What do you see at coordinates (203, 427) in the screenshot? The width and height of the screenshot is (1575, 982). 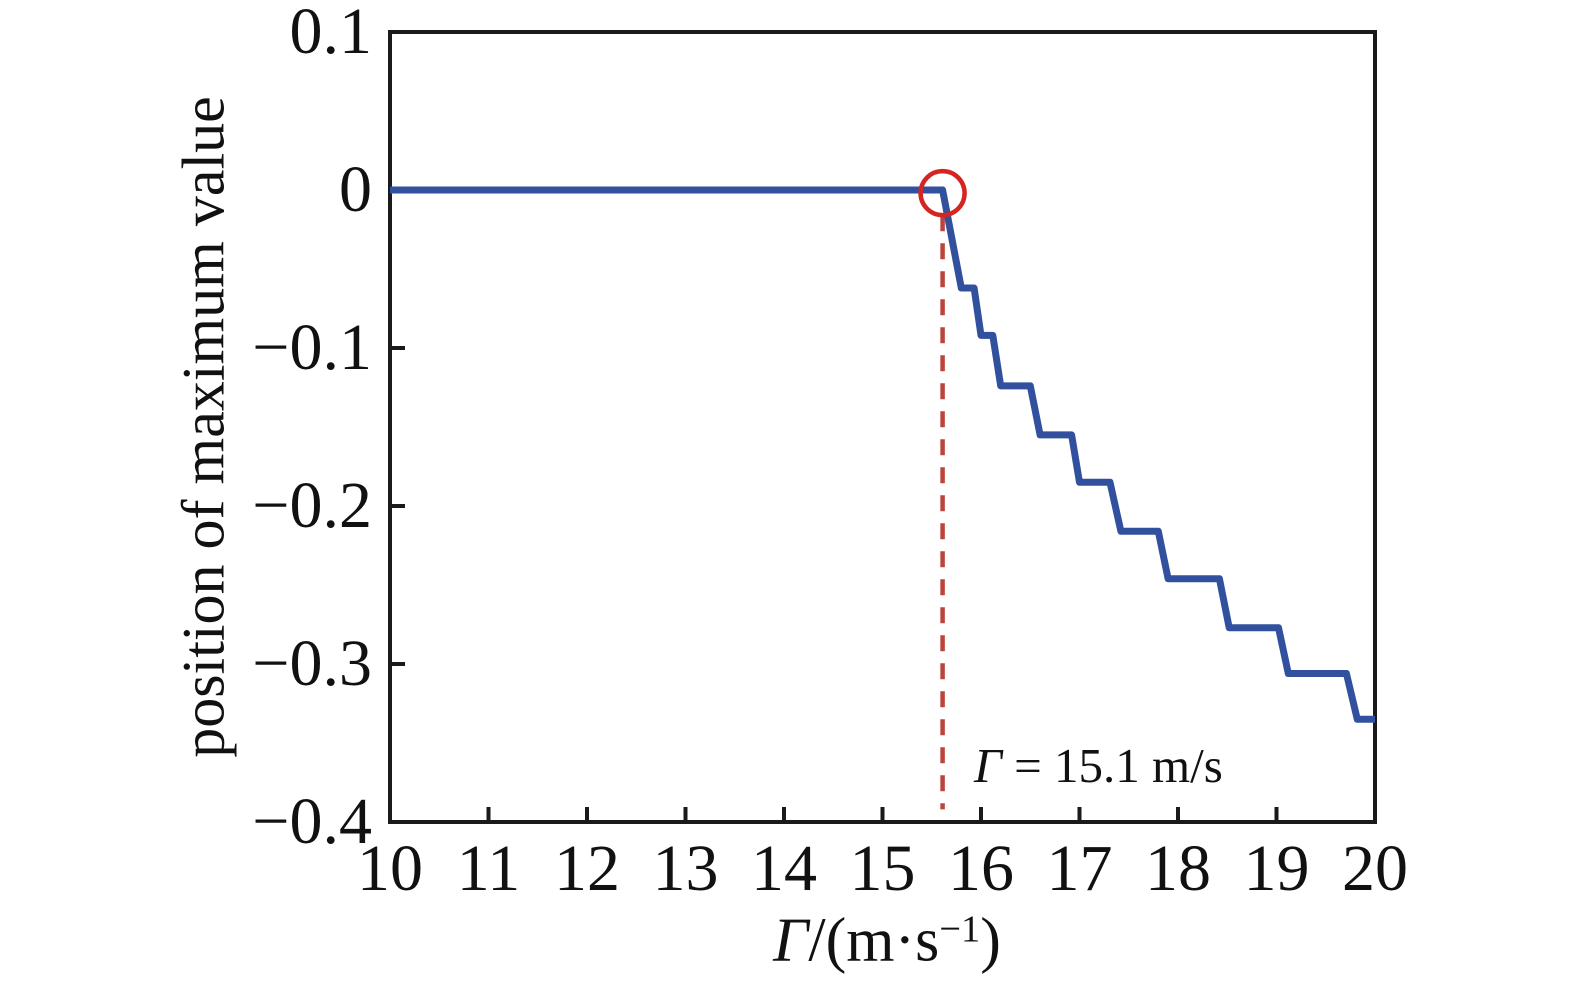 I see `y-axis-label: position of maximum value` at bounding box center [203, 427].